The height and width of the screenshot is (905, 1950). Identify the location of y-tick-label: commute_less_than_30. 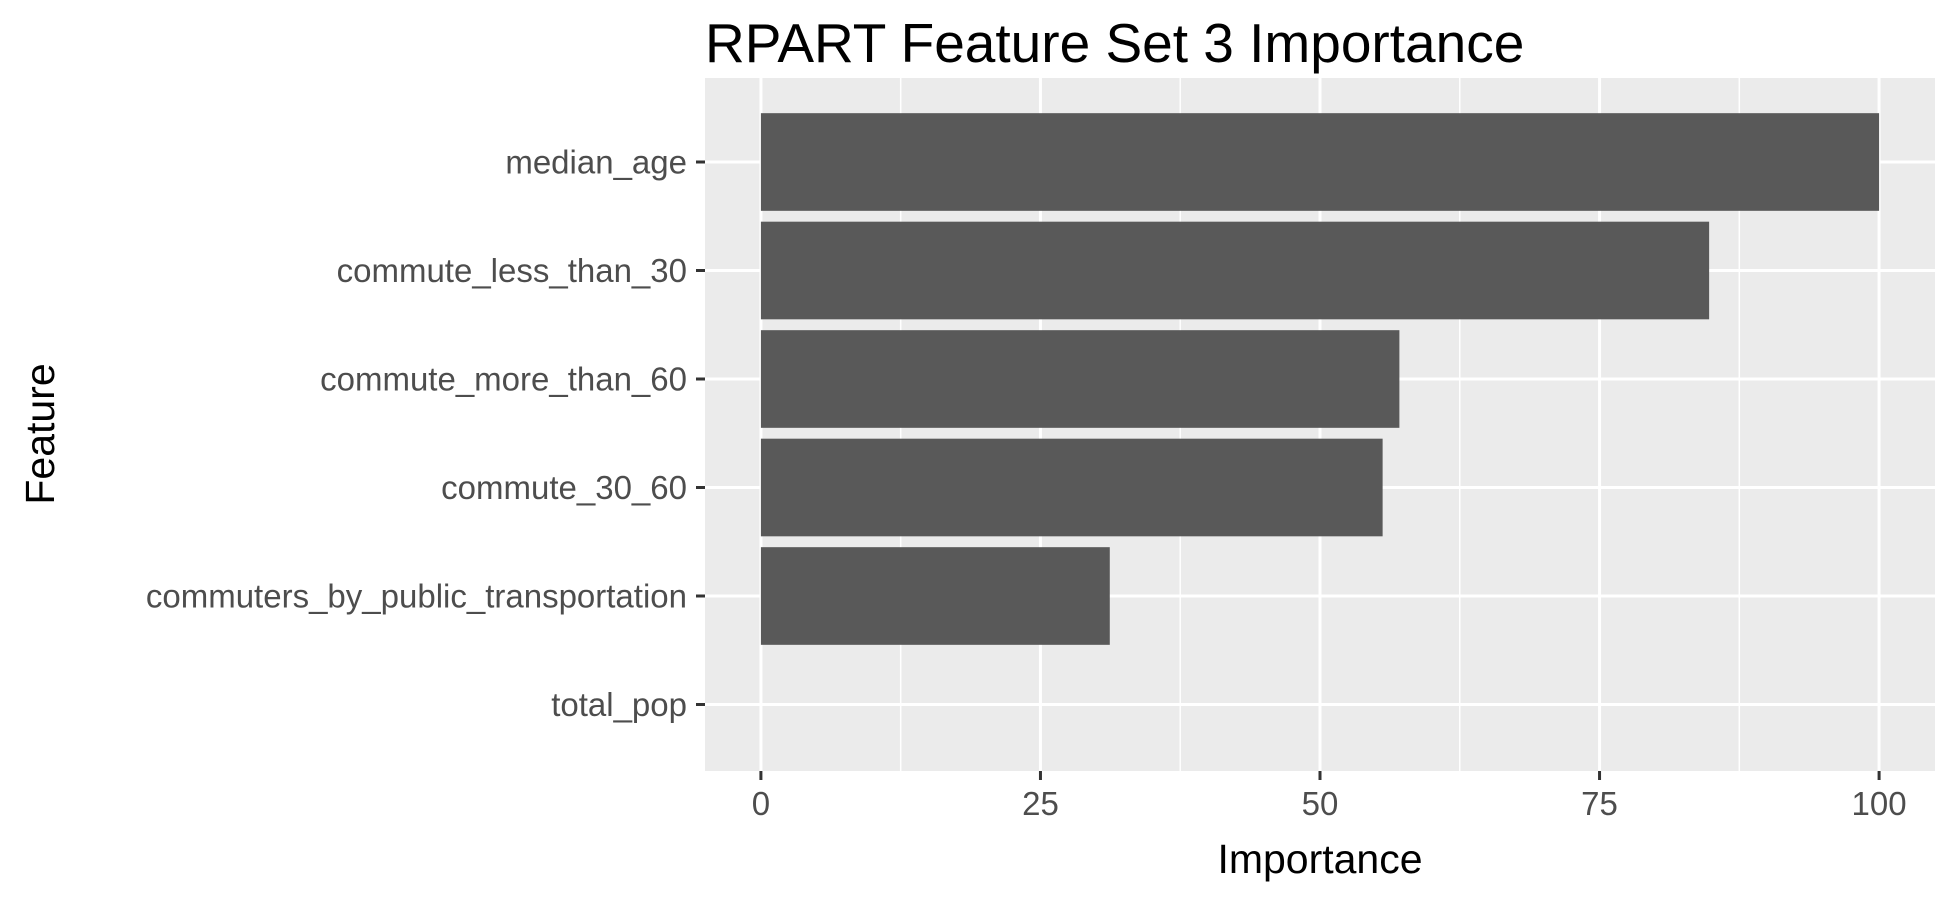
(512, 270).